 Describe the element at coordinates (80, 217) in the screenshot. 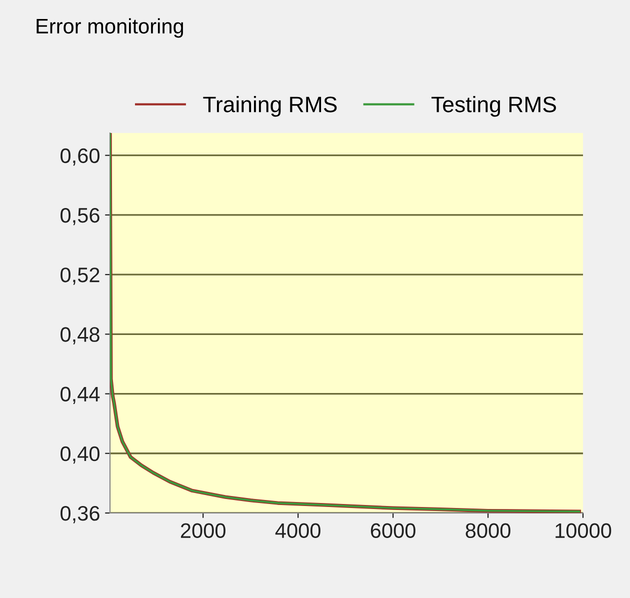

I see `y-tick-label: 0,56` at that location.